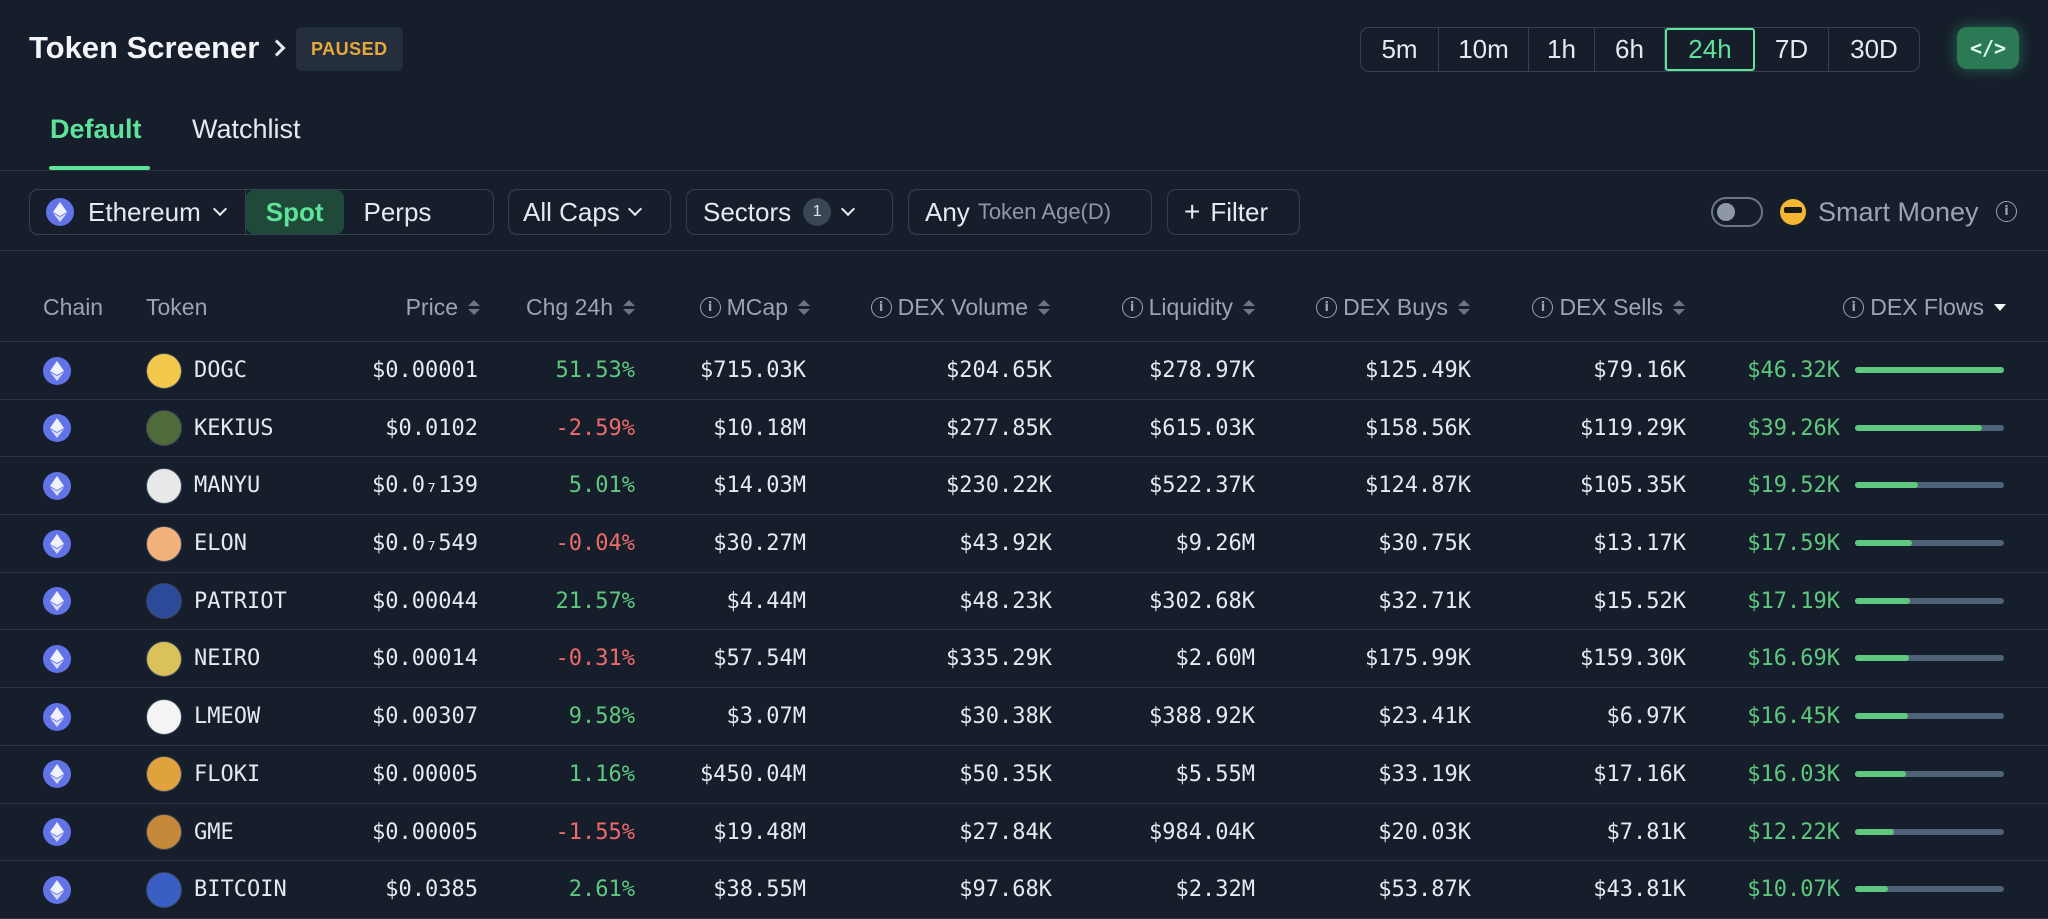  Describe the element at coordinates (1418, 659) in the screenshot. I see `dex-buys-cell: $175.99K` at that location.